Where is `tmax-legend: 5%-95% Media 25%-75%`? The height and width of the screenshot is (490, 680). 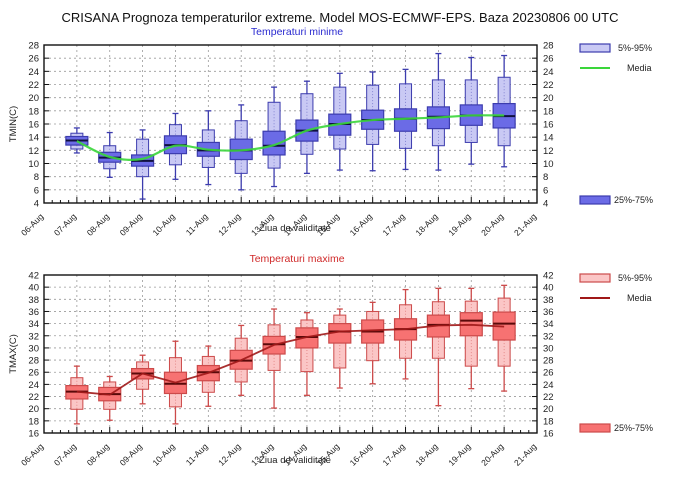
tmax-legend: 5%-95% Media 25%-75% is located at coordinates (616, 353).